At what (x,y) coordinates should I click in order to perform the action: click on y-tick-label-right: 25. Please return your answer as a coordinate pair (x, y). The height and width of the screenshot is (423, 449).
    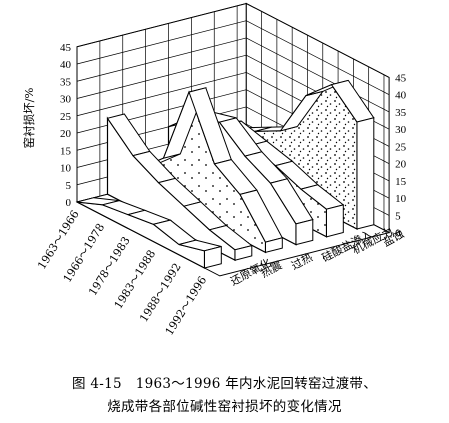
    Looking at the image, I should click on (401, 147).